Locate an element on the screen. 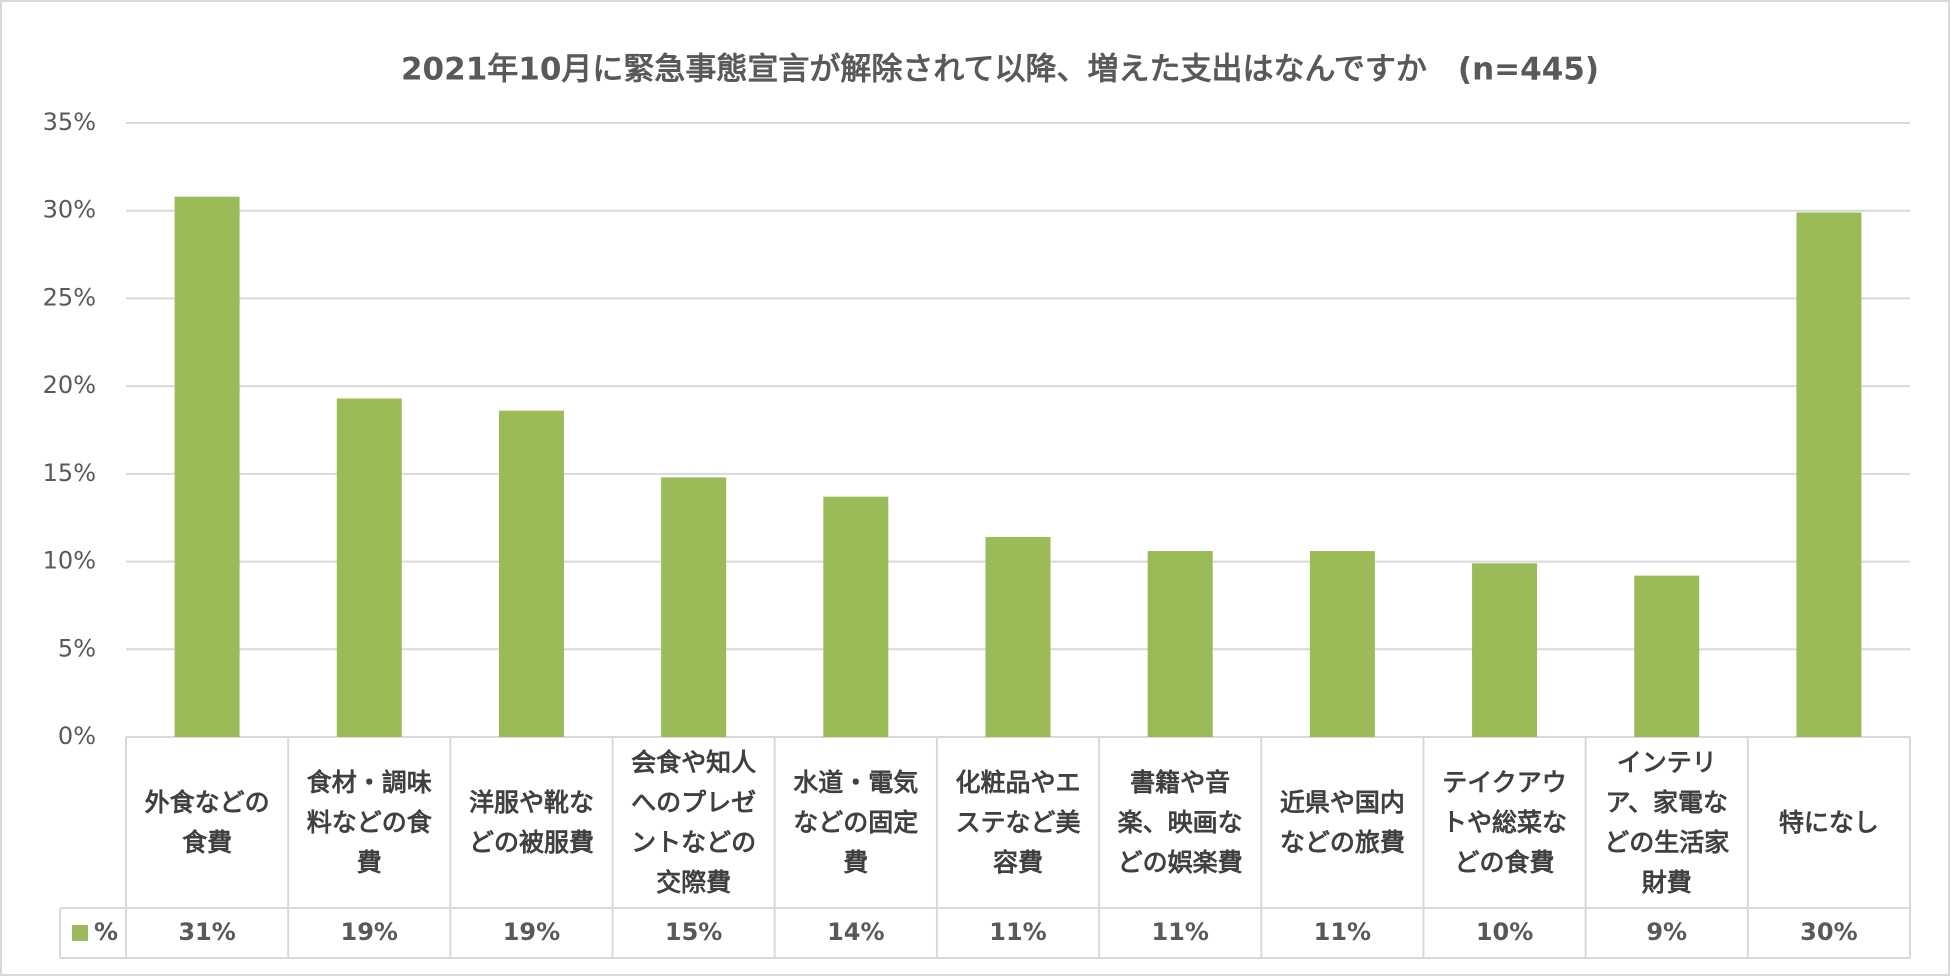 The width and height of the screenshot is (1950, 976). value-label: 14% is located at coordinates (855, 932).